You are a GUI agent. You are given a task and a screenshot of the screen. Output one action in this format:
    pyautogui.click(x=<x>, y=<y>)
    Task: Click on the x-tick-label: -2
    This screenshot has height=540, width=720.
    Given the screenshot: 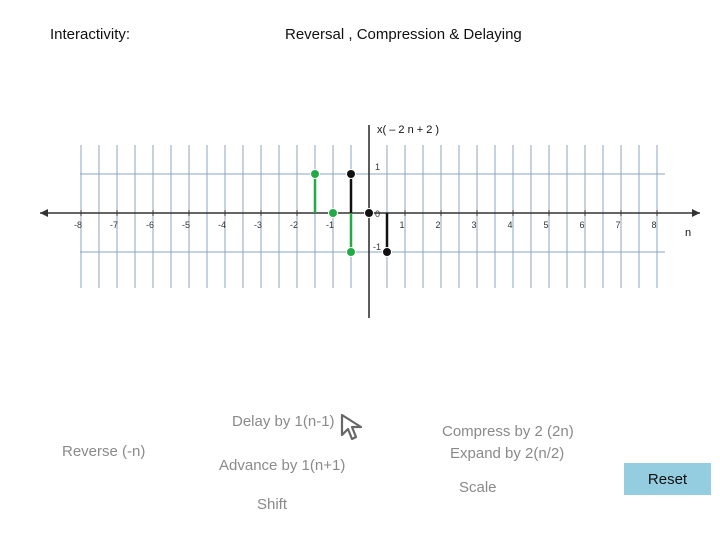 What is the action you would take?
    pyautogui.click(x=294, y=225)
    